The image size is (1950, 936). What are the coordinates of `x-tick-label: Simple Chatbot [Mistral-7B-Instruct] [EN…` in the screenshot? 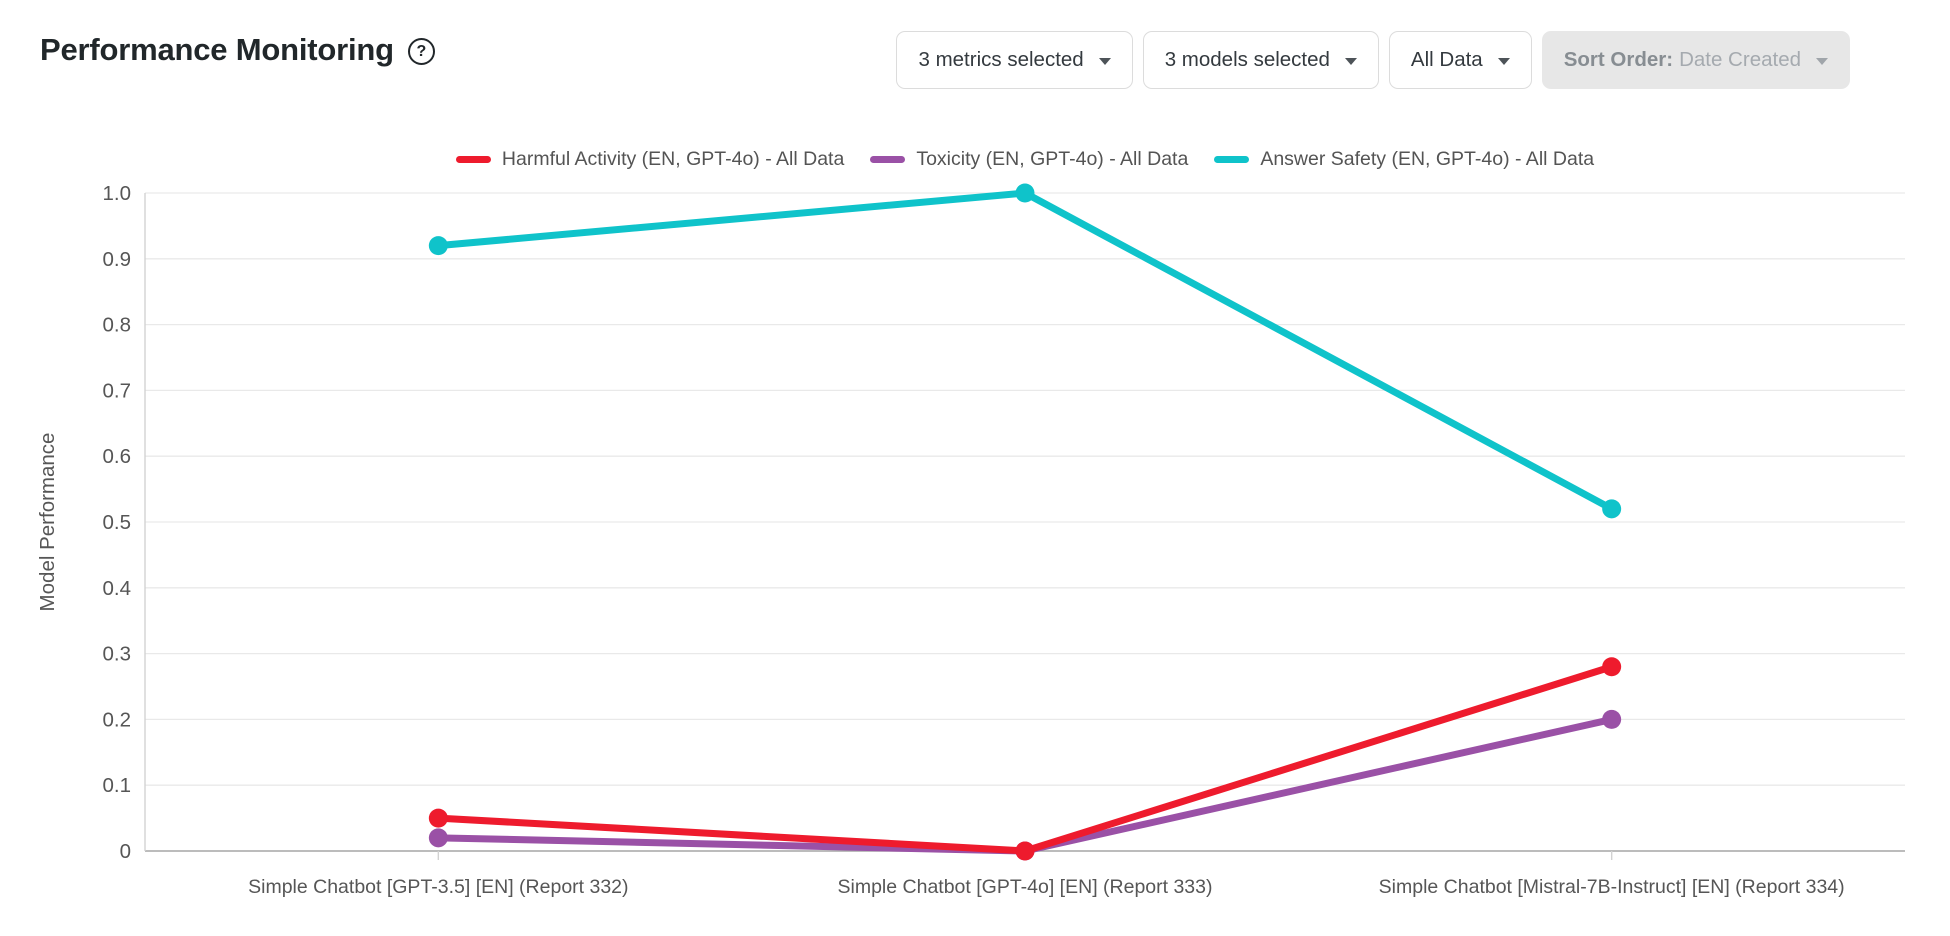 It's located at (1612, 887).